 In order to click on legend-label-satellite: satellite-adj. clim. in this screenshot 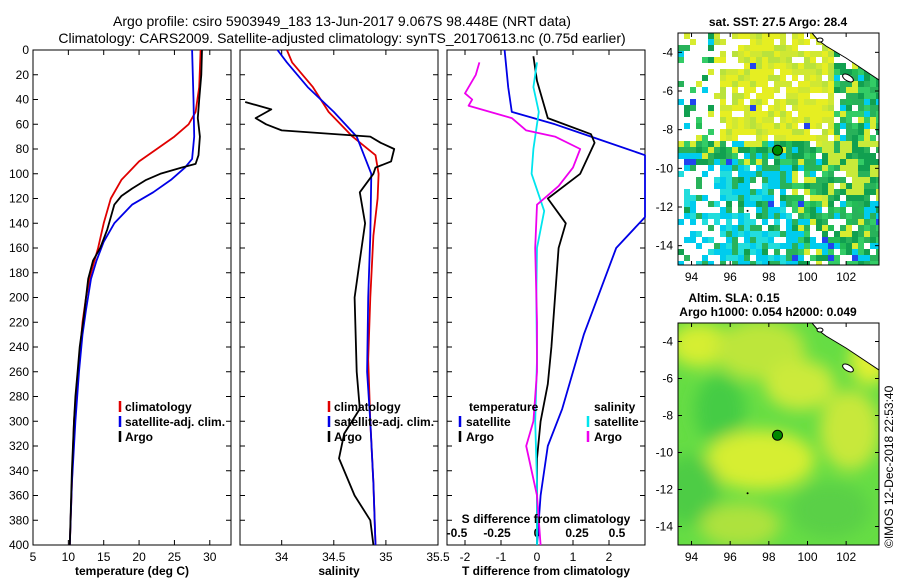, I will do `click(175, 422)`.